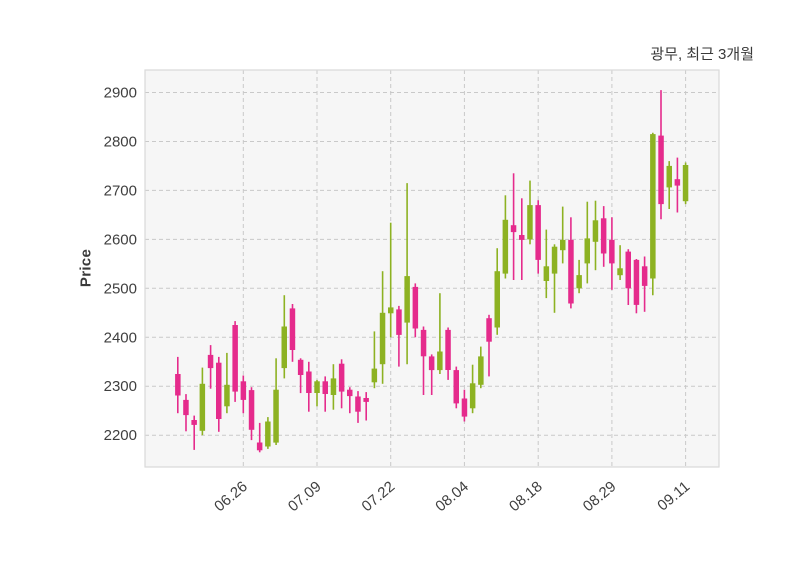 The width and height of the screenshot is (800, 580). Describe the element at coordinates (231, 496) in the screenshot. I see `x-tick-label: 06.26` at that location.